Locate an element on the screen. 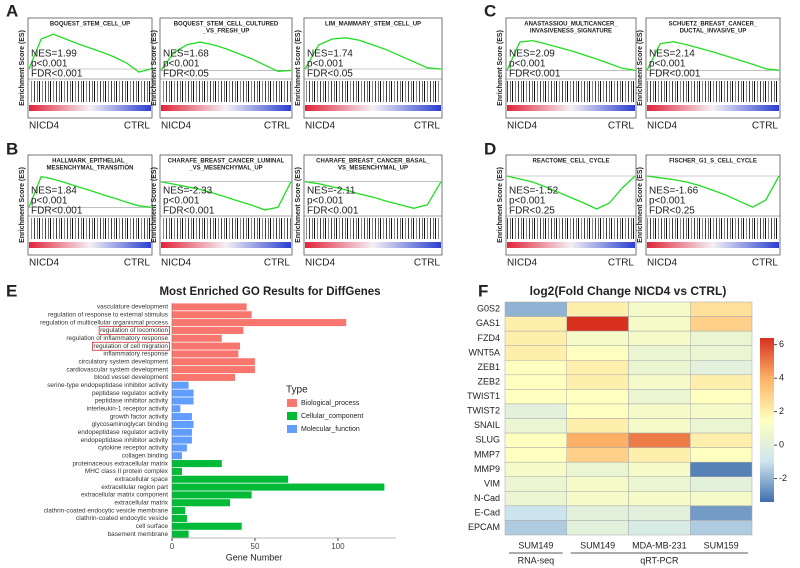 Image resolution: width=800 pixels, height=568 pixels. highlight-box is located at coordinates (130, 346).